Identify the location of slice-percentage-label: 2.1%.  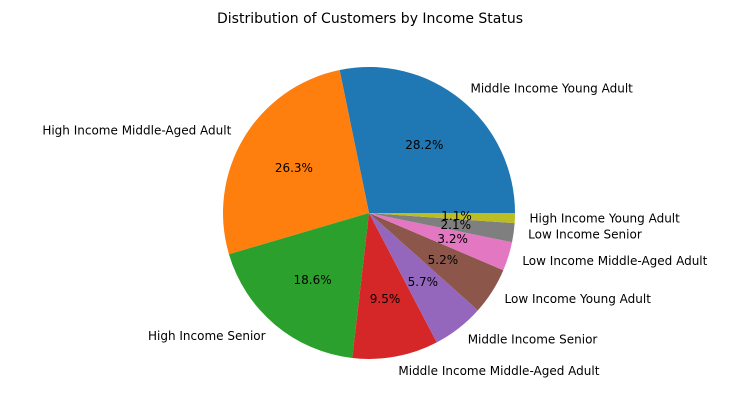
(456, 225).